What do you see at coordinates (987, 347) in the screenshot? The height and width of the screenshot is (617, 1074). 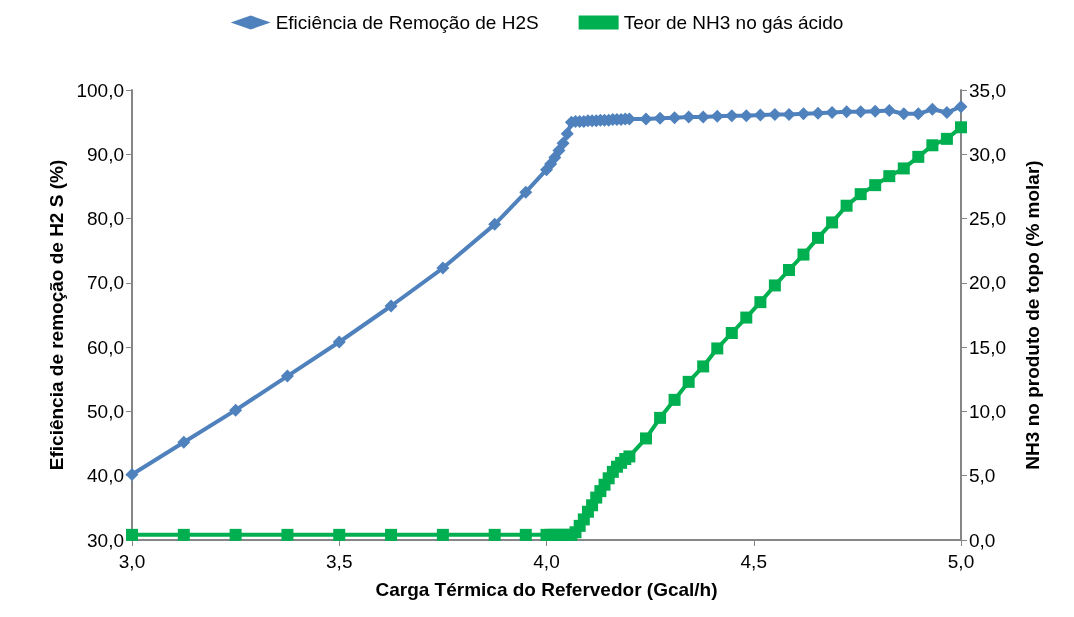 I see `y2-tick-label: 15,0` at bounding box center [987, 347].